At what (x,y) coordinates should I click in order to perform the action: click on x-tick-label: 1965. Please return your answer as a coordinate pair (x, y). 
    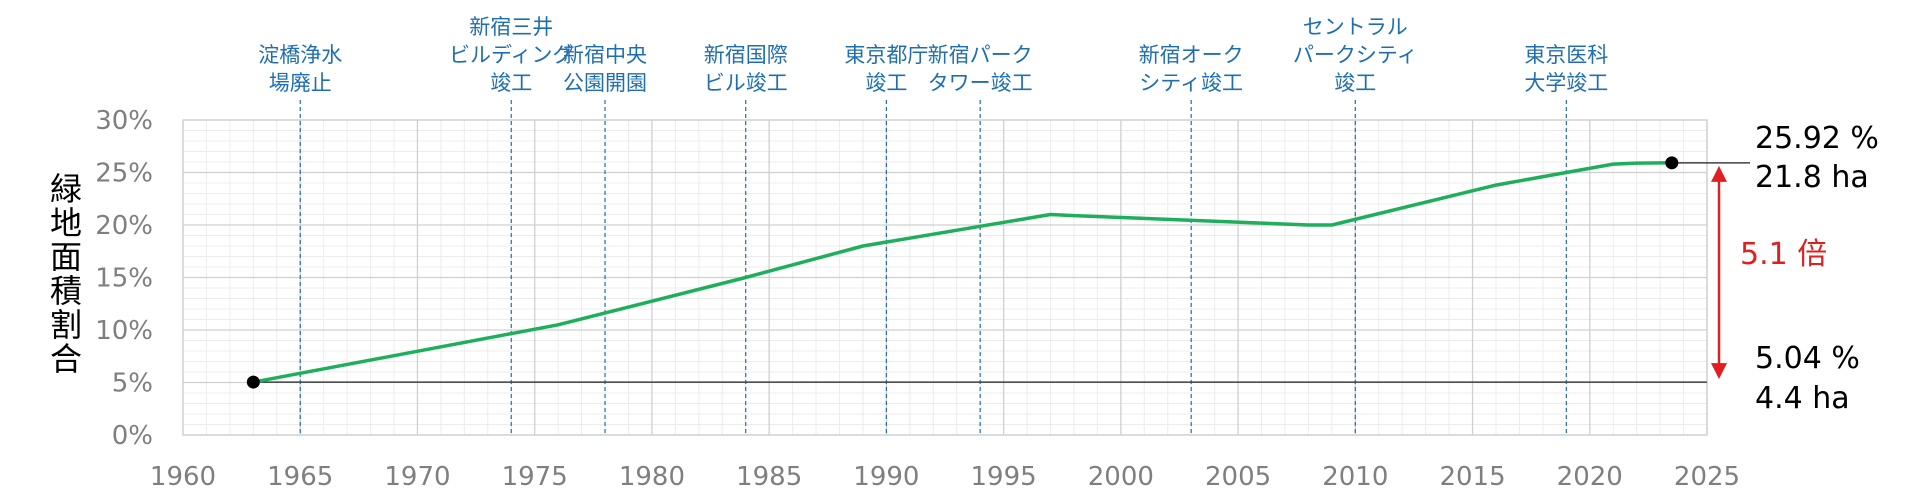
    Looking at the image, I should click on (300, 477).